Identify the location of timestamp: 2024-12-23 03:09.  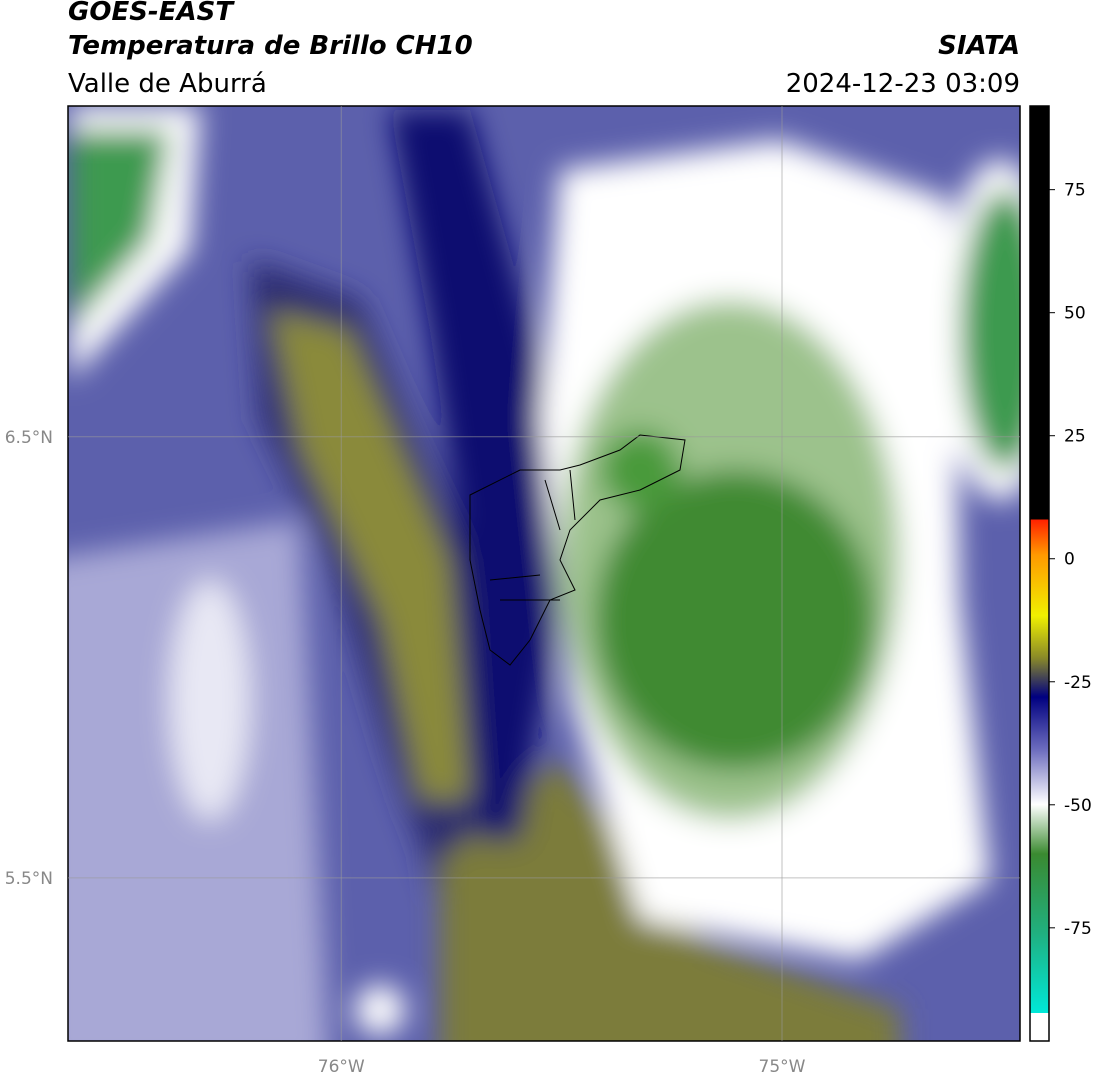
(903, 84).